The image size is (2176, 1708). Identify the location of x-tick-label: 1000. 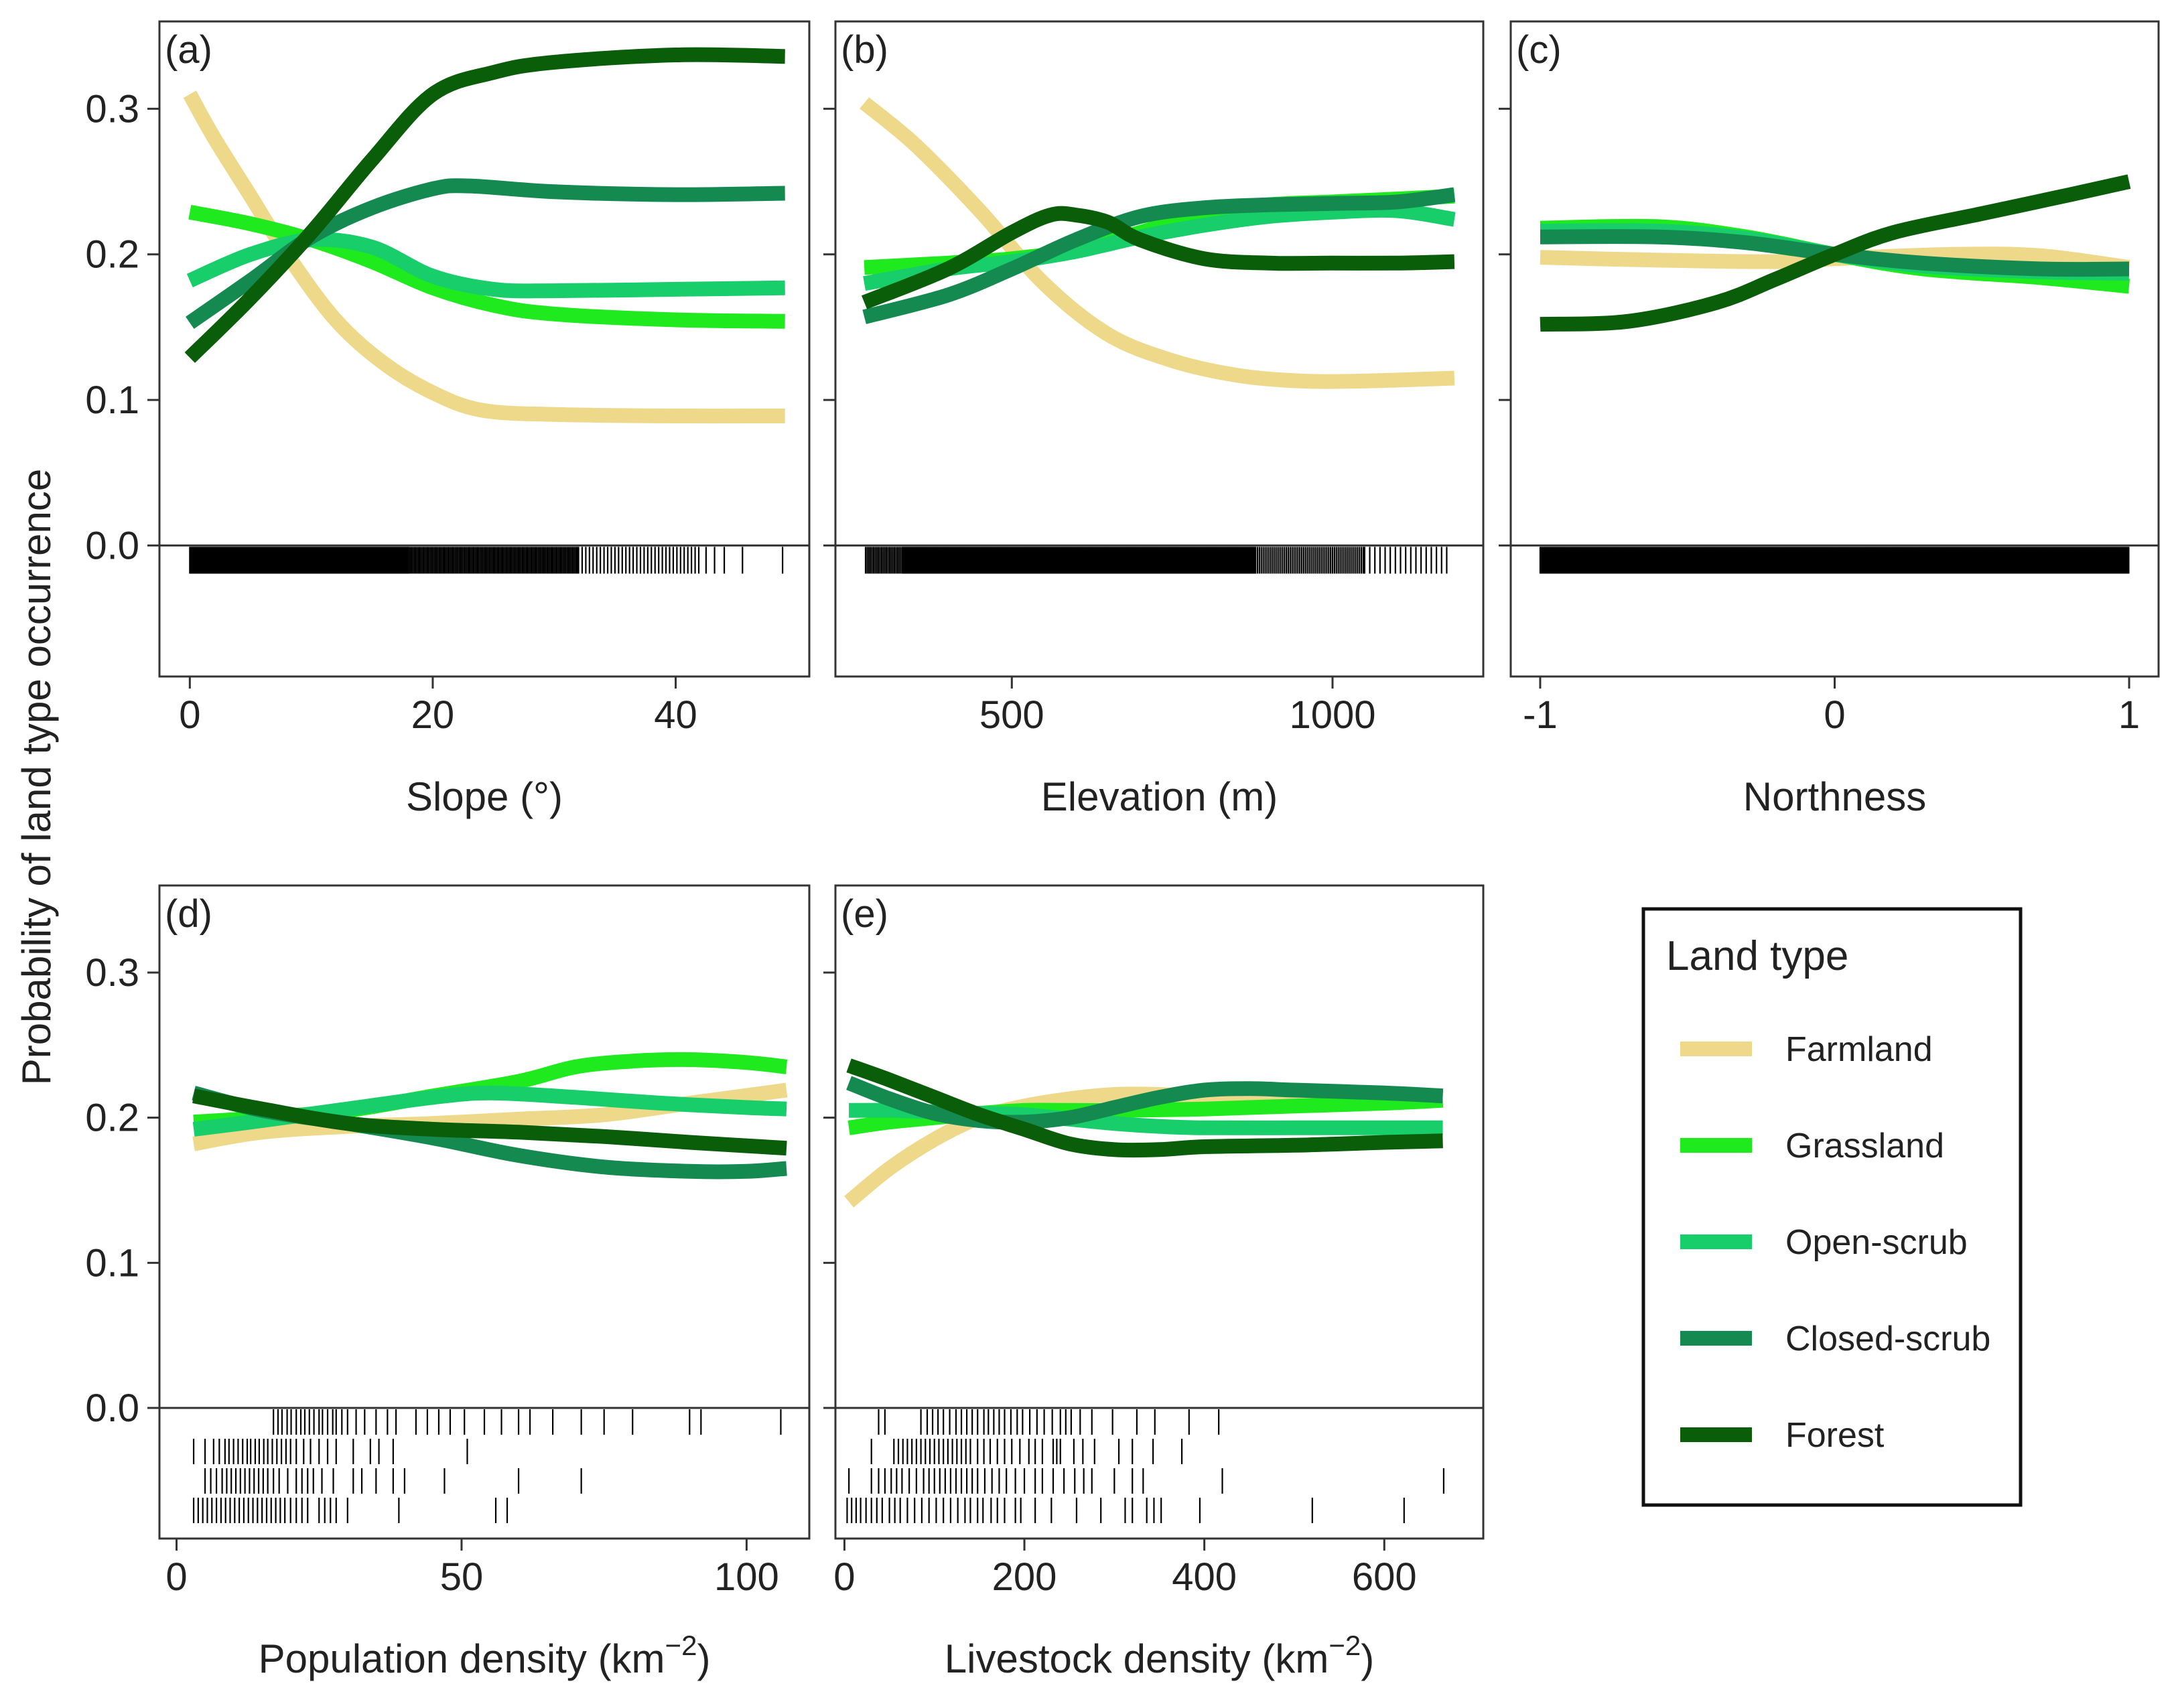
(1332, 715).